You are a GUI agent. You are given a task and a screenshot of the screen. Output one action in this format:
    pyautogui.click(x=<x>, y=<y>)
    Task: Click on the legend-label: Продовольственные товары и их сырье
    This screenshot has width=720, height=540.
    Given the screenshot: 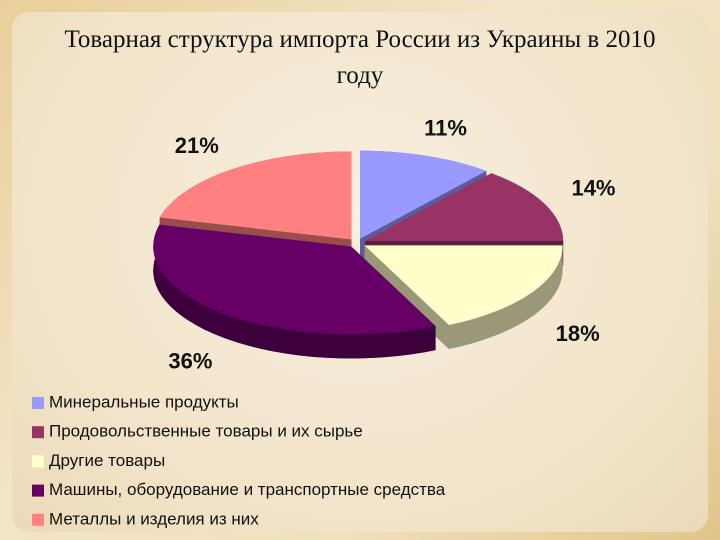 What is the action you would take?
    pyautogui.click(x=206, y=431)
    